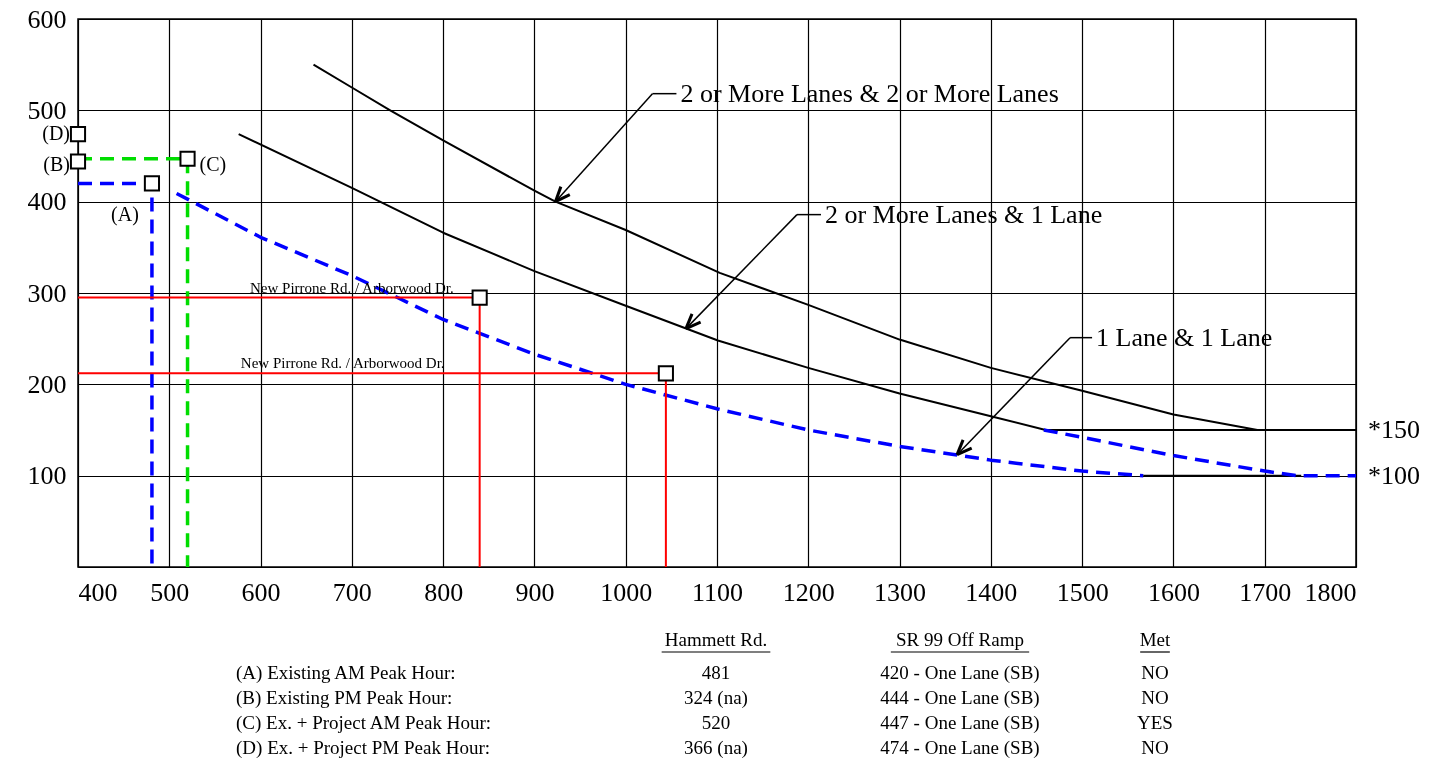  Describe the element at coordinates (98, 592) in the screenshot. I see `x-tick-label: 400` at that location.